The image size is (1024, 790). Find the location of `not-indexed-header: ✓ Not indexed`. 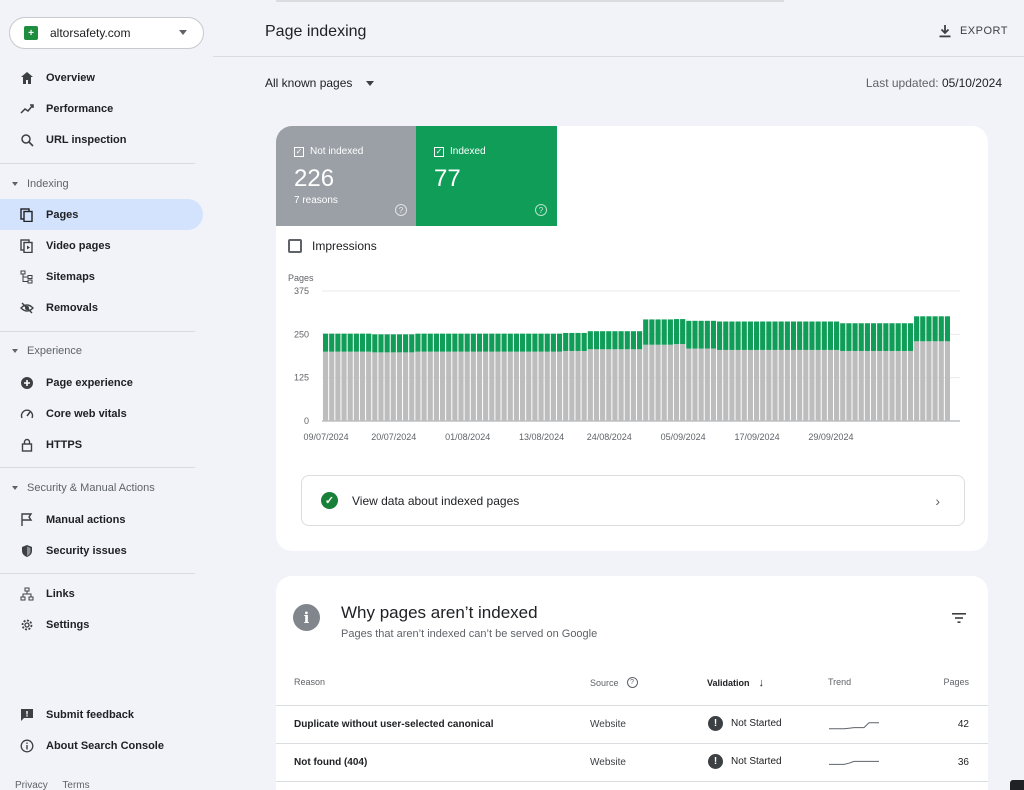

not-indexed-header: ✓ Not indexed is located at coordinates (328, 151).